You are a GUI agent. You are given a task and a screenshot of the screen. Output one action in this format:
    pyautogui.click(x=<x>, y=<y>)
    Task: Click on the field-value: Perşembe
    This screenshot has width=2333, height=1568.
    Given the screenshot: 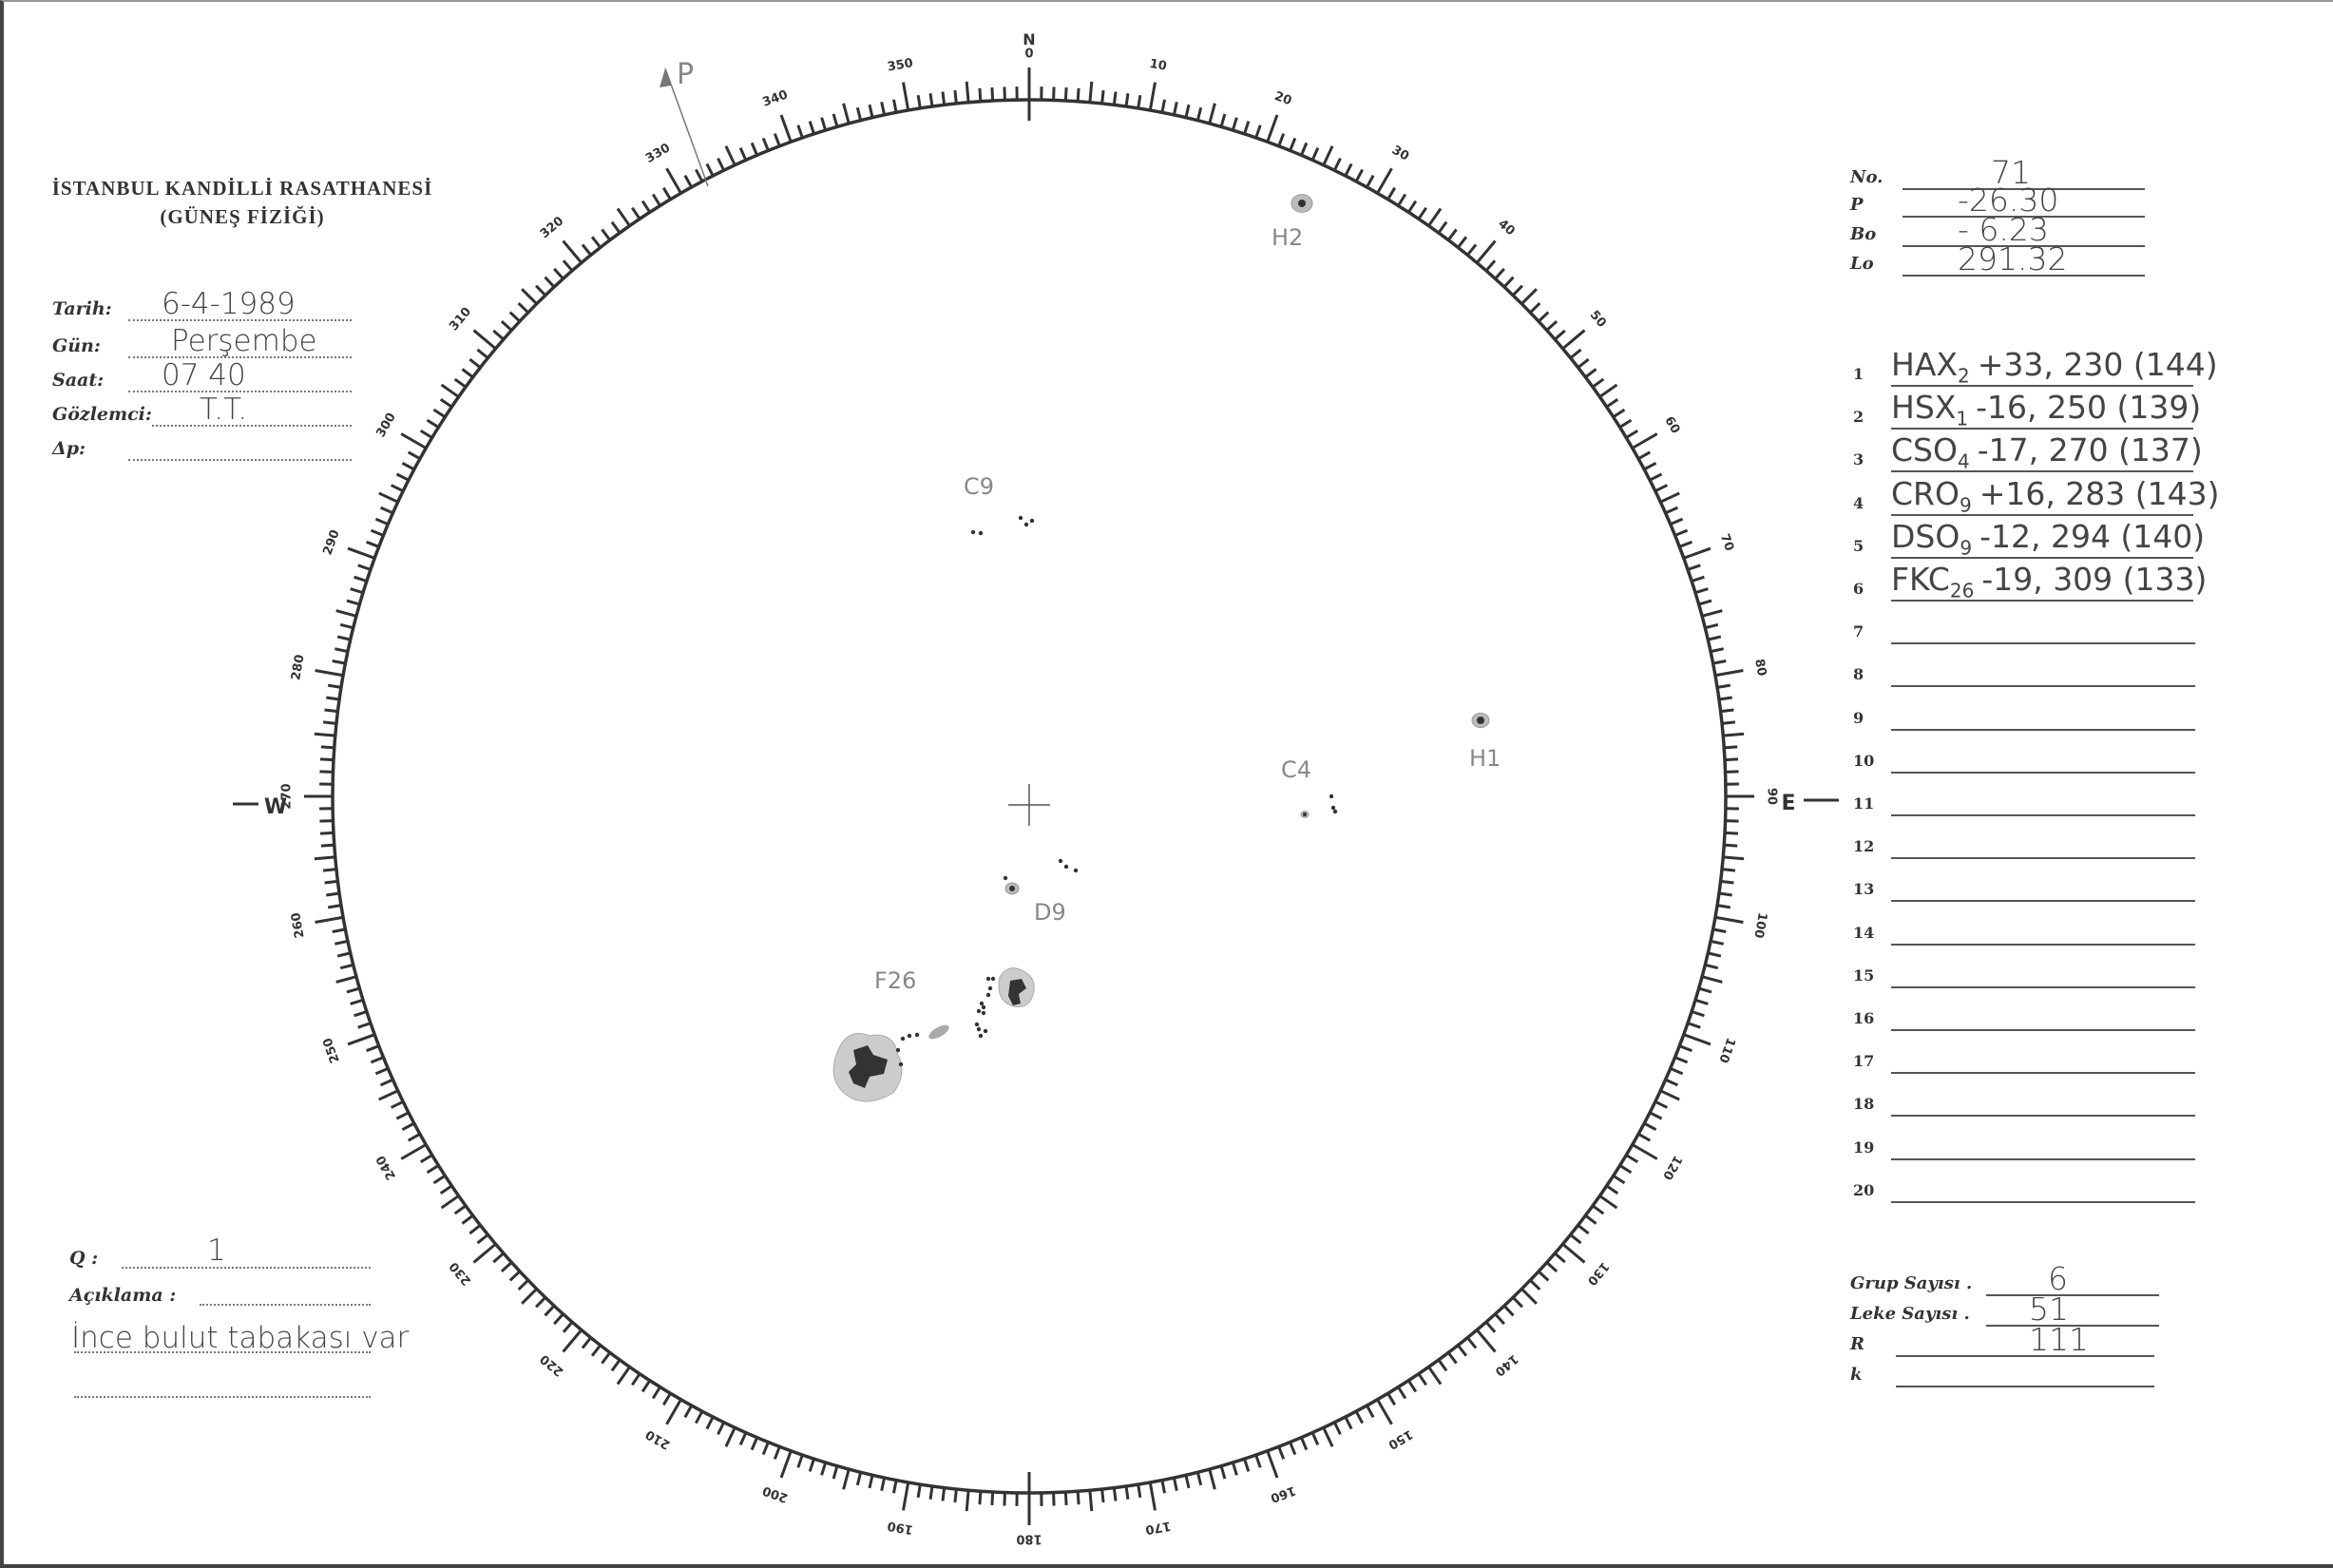 What is the action you would take?
    pyautogui.click(x=244, y=341)
    